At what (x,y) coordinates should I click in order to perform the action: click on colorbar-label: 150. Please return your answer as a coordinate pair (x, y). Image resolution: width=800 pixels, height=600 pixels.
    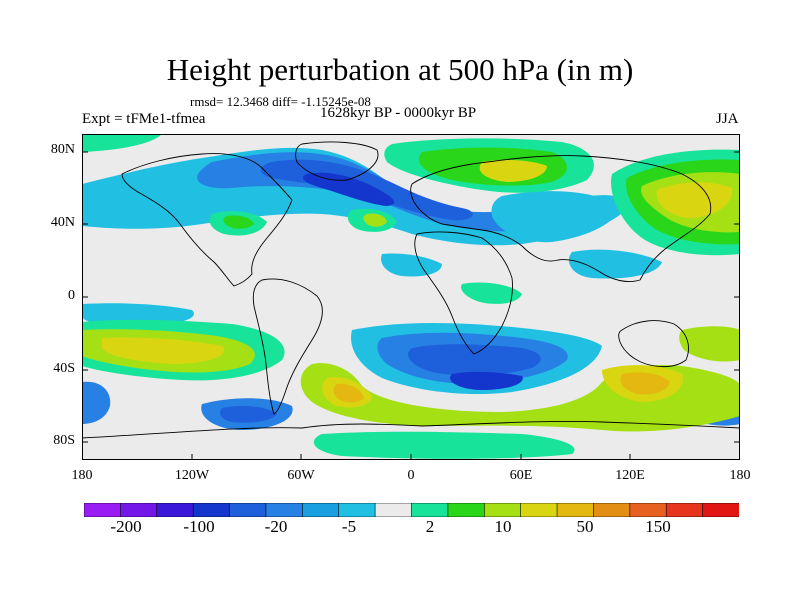
    Looking at the image, I should click on (658, 526).